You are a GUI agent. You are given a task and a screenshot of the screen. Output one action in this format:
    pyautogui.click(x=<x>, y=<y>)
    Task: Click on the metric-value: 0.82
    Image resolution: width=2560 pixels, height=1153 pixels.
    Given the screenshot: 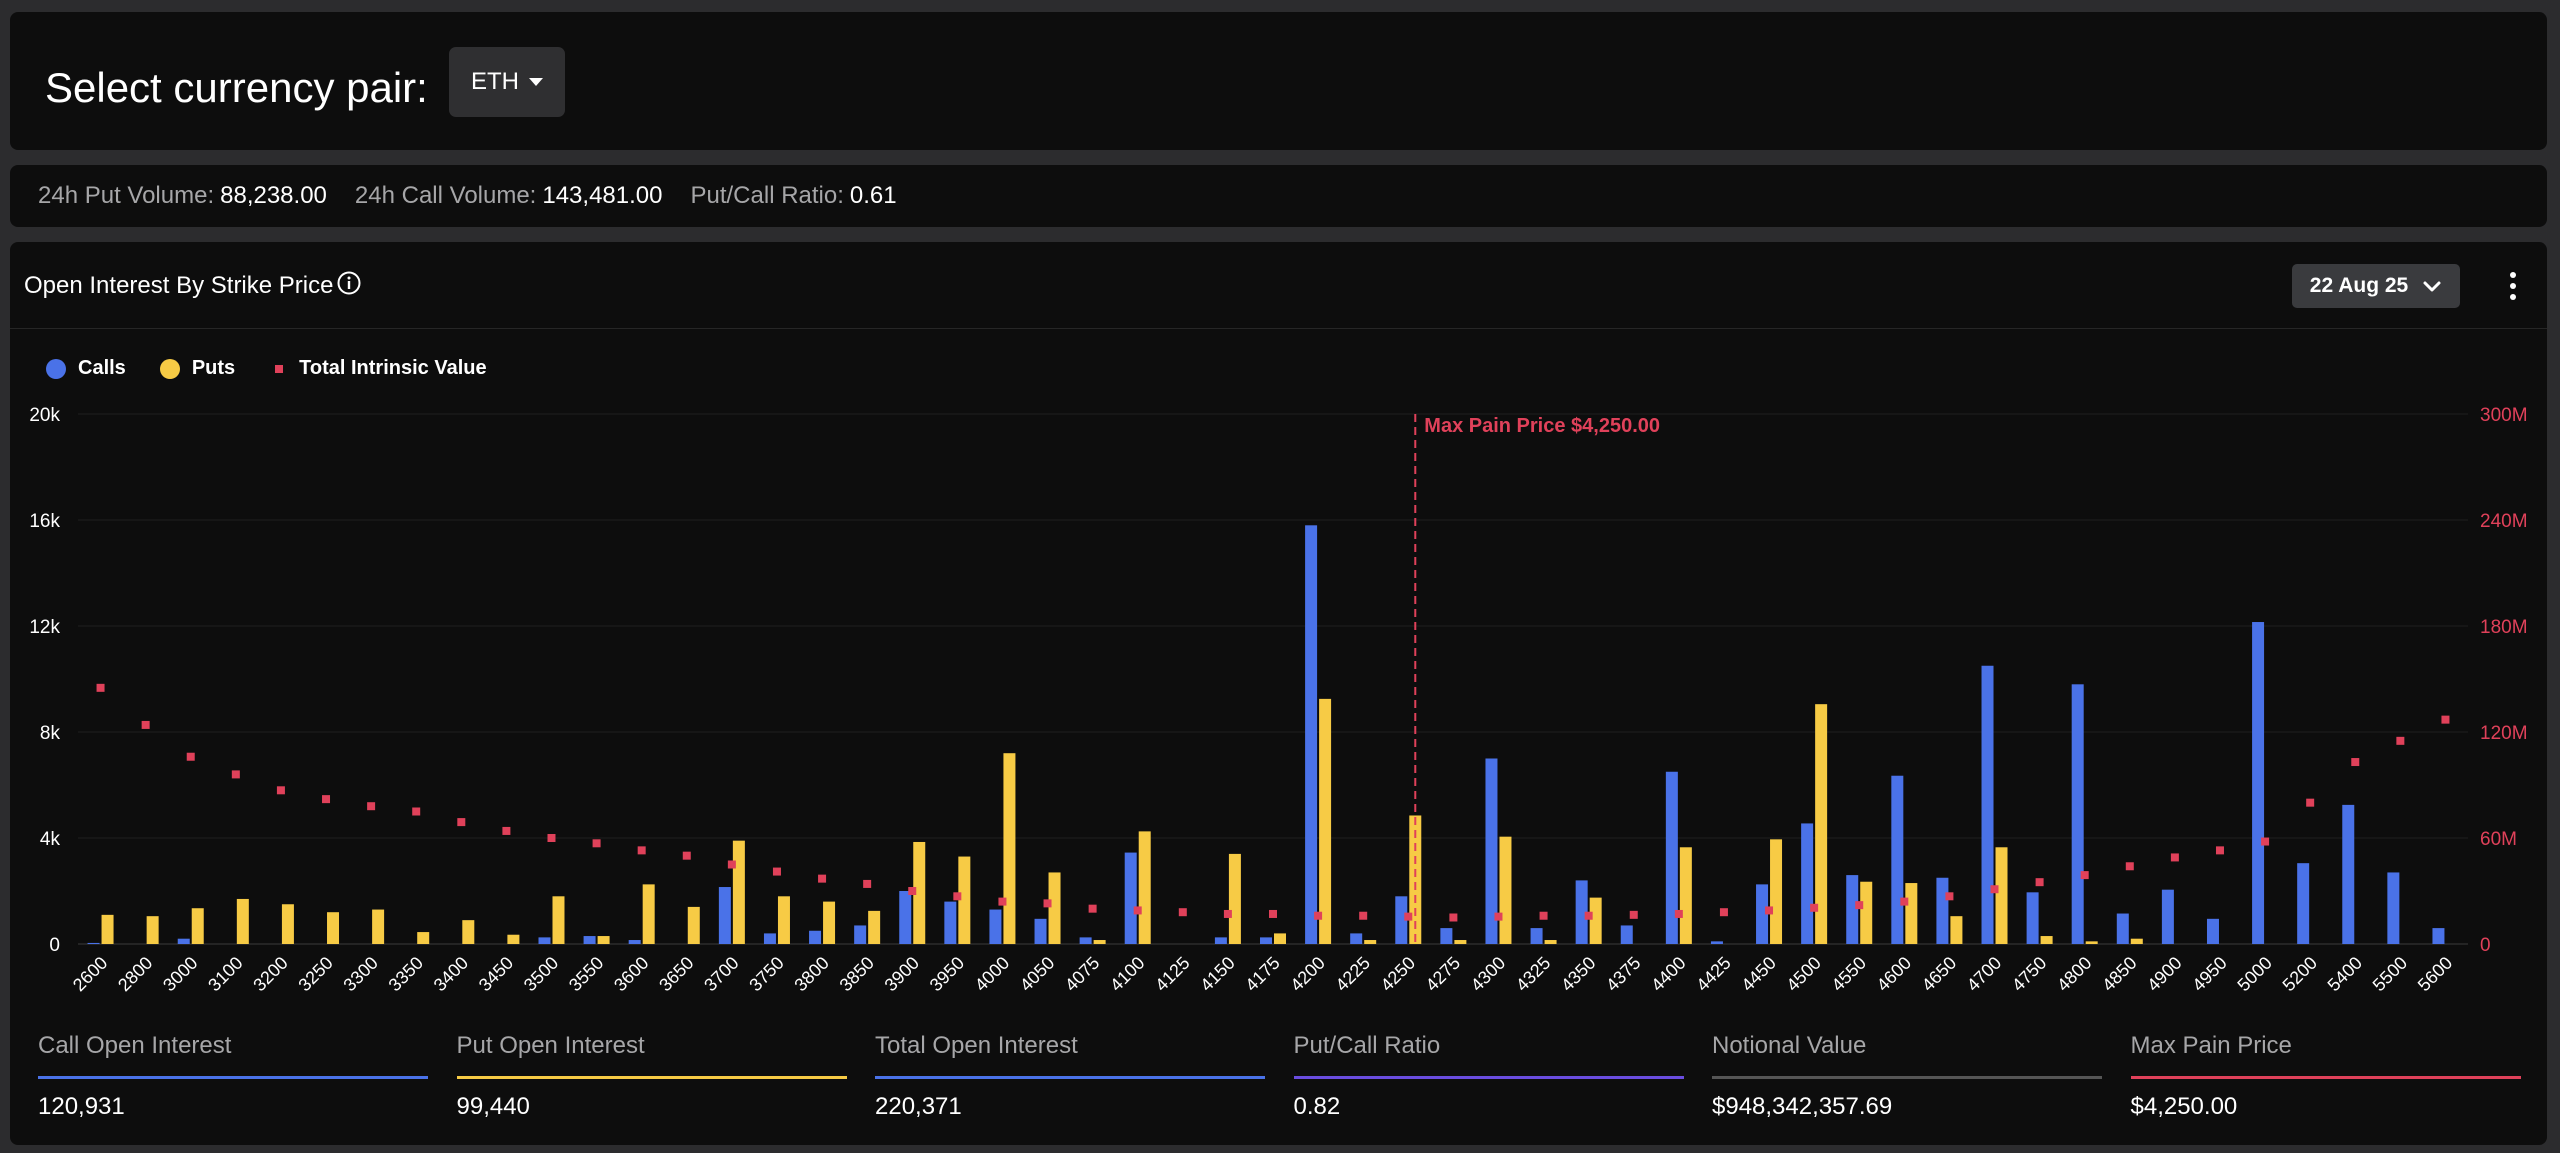 What is the action you would take?
    pyautogui.click(x=1317, y=1106)
    